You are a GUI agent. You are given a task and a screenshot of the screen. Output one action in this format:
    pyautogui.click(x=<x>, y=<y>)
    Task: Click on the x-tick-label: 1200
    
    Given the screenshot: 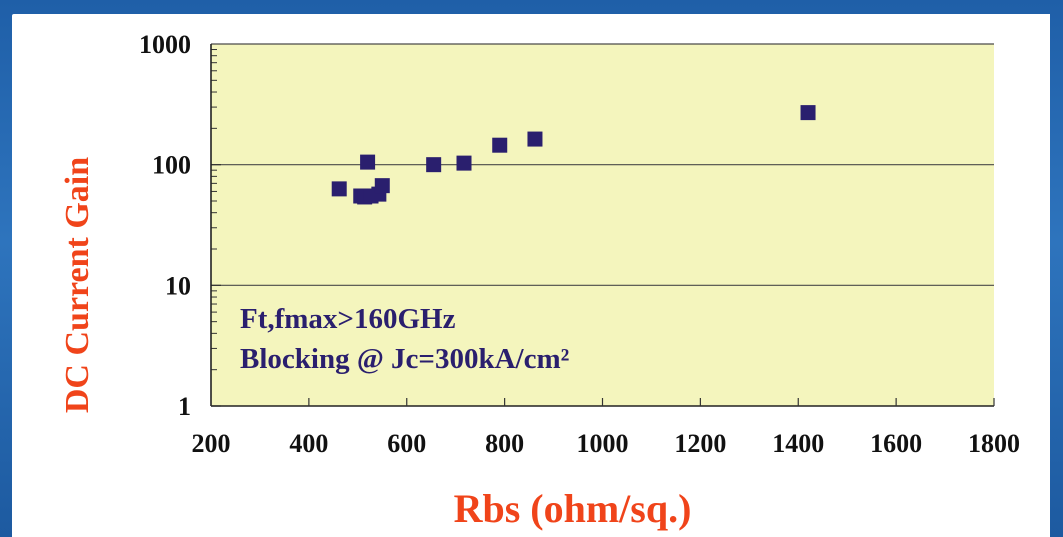 What is the action you would take?
    pyautogui.click(x=700, y=443)
    